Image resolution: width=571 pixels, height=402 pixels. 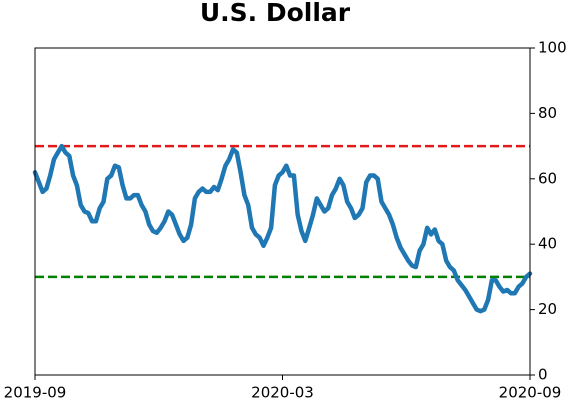 What do you see at coordinates (543, 375) in the screenshot?
I see `y-tick-label: 0` at bounding box center [543, 375].